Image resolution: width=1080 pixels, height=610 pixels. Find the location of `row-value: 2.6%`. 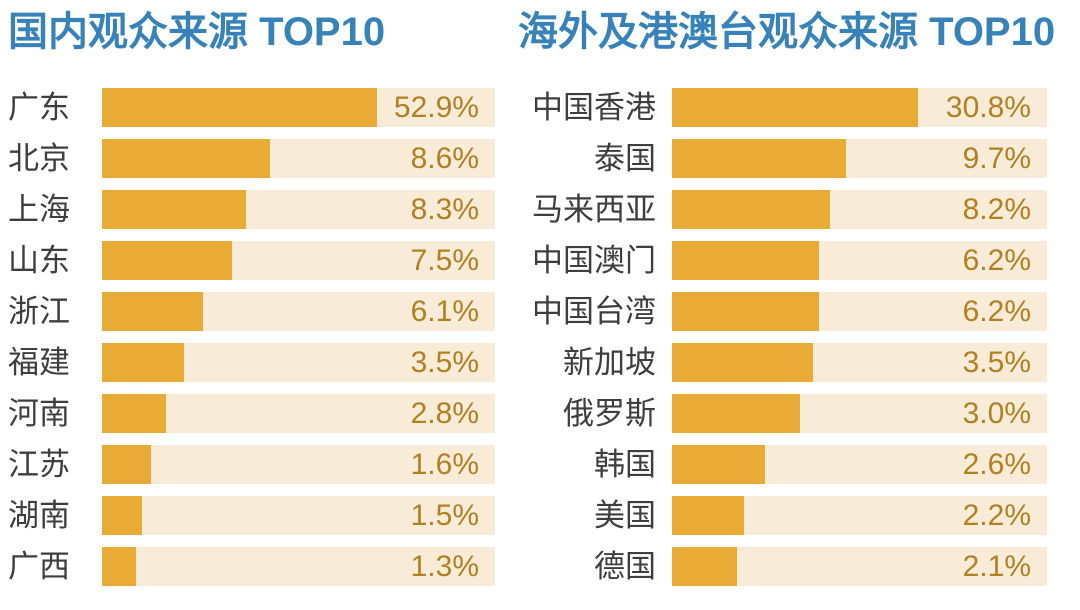

row-value: 2.6% is located at coordinates (996, 464).